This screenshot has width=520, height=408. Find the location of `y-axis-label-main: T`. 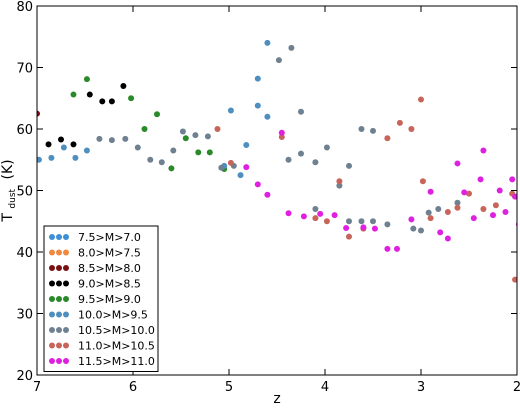

y-axis-label-main: T is located at coordinates (8, 218).